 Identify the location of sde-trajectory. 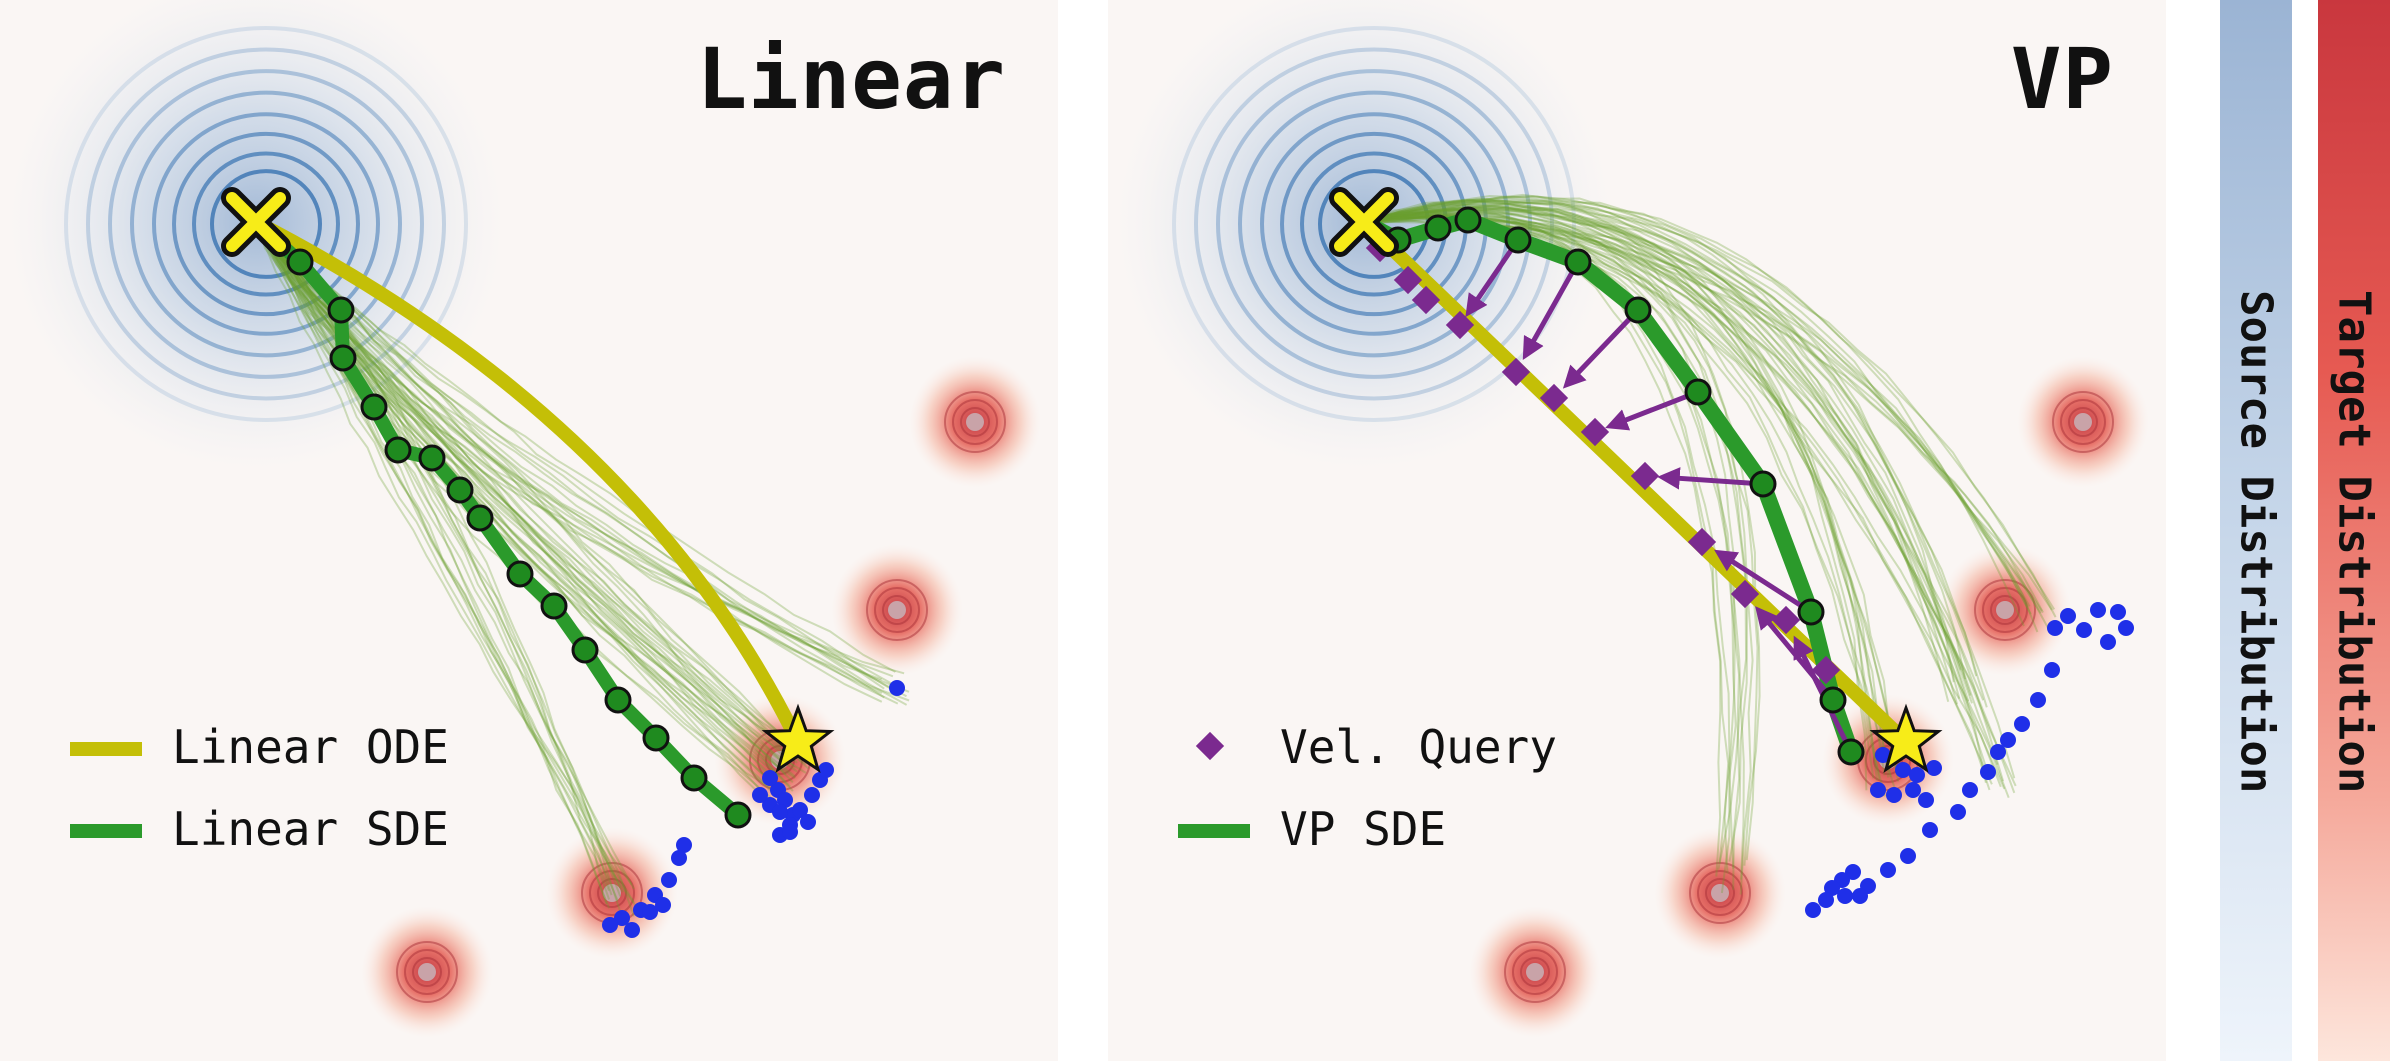
(497, 518).